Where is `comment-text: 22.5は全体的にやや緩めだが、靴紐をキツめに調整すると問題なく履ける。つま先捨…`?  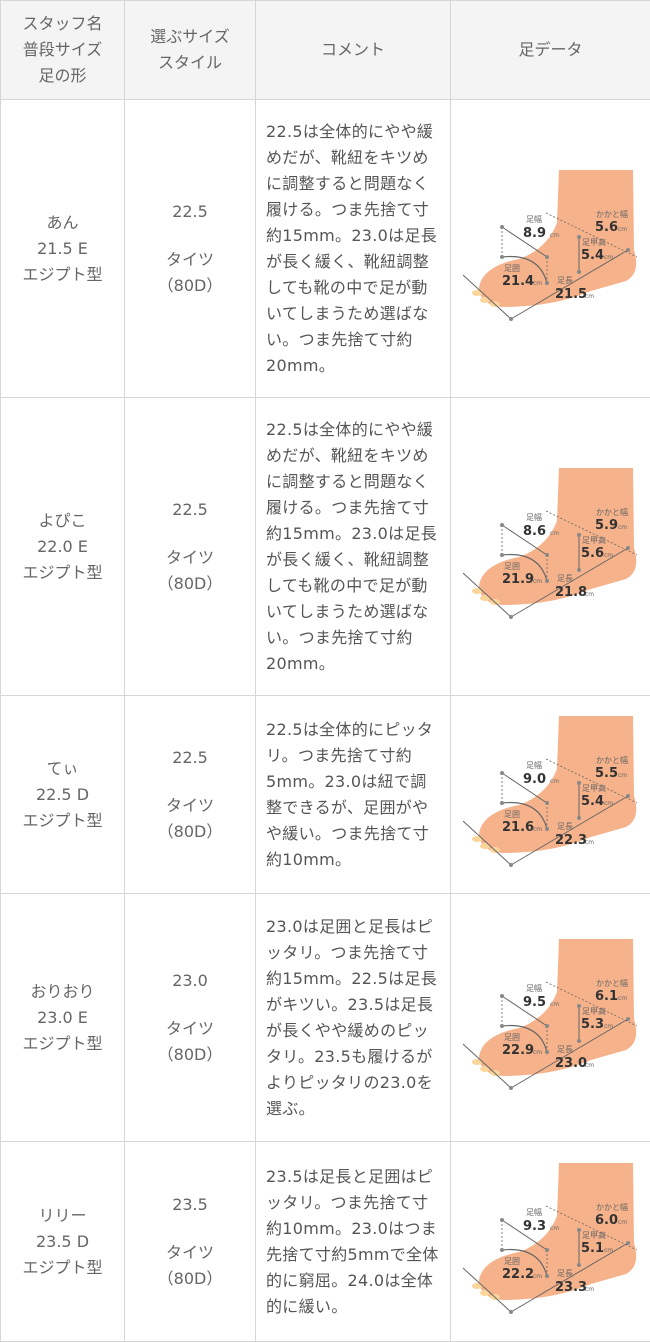 comment-text: 22.5は全体的にやや緩めだが、靴紐をキツめに調整すると問題なく履ける。つま先捨… is located at coordinates (353, 249).